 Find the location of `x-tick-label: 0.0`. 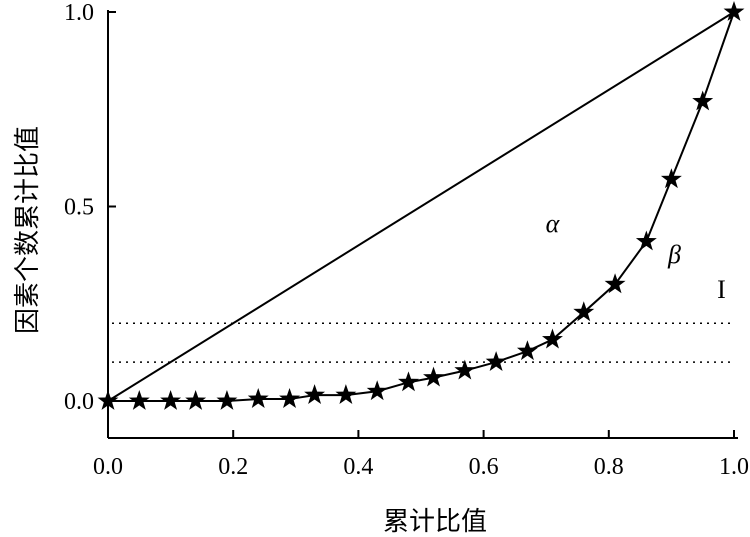

x-tick-label: 0.0 is located at coordinates (108, 467).